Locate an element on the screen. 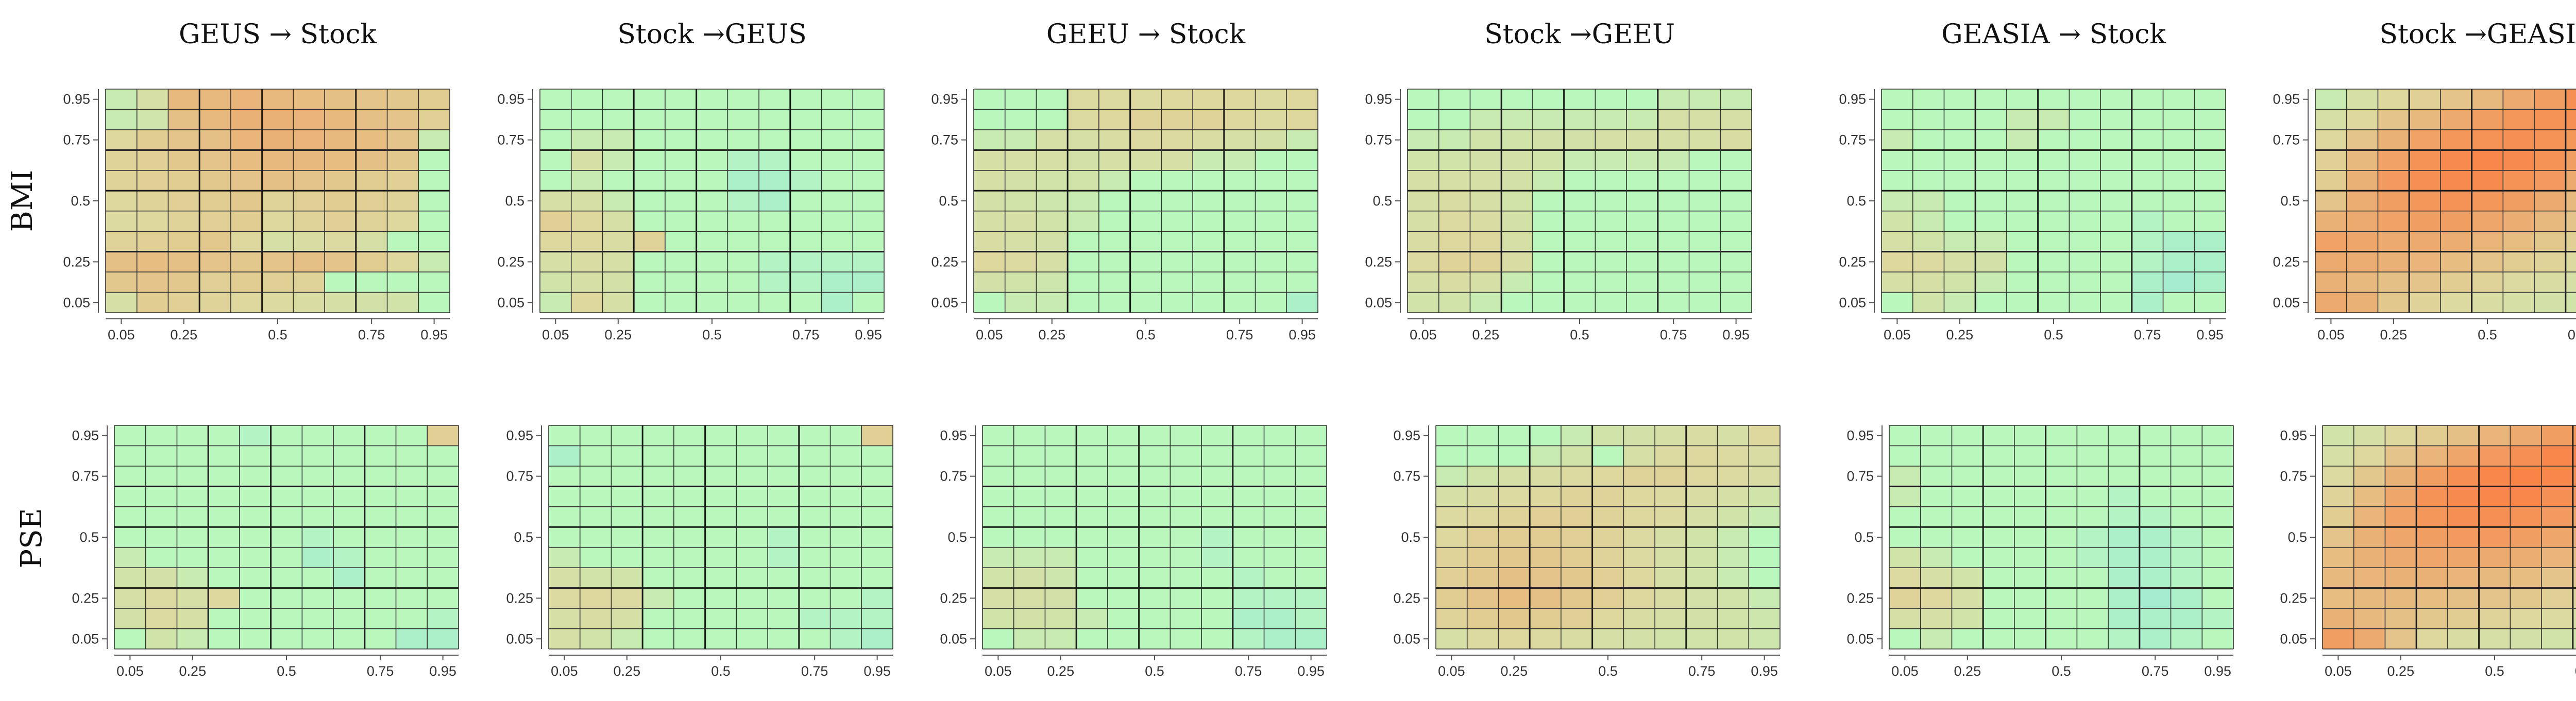 Image resolution: width=2576 pixels, height=701 pixels. x-tick-label: 0.05 is located at coordinates (989, 335).